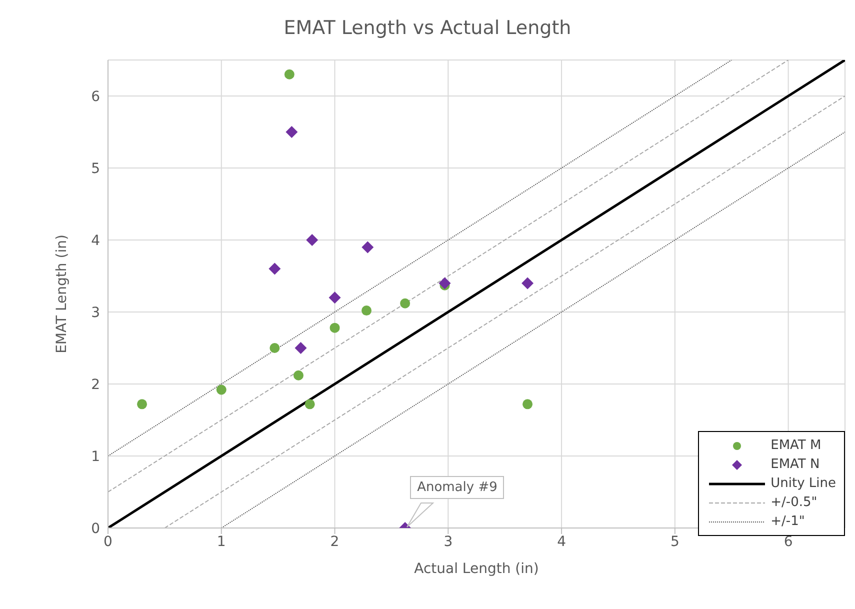  Describe the element at coordinates (561, 542) in the screenshot. I see `x-tick-label: 4` at that location.